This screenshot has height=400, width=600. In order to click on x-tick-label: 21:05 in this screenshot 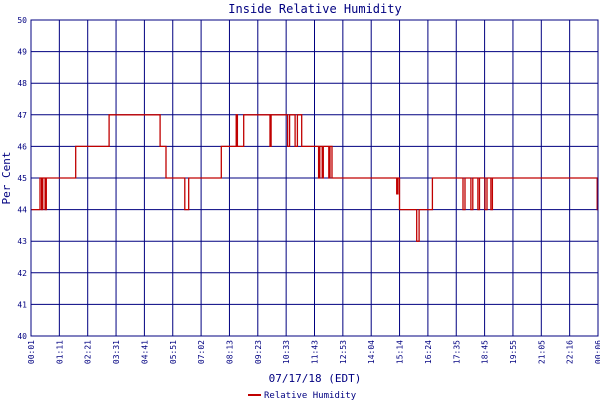, I will do `click(541, 352)`.